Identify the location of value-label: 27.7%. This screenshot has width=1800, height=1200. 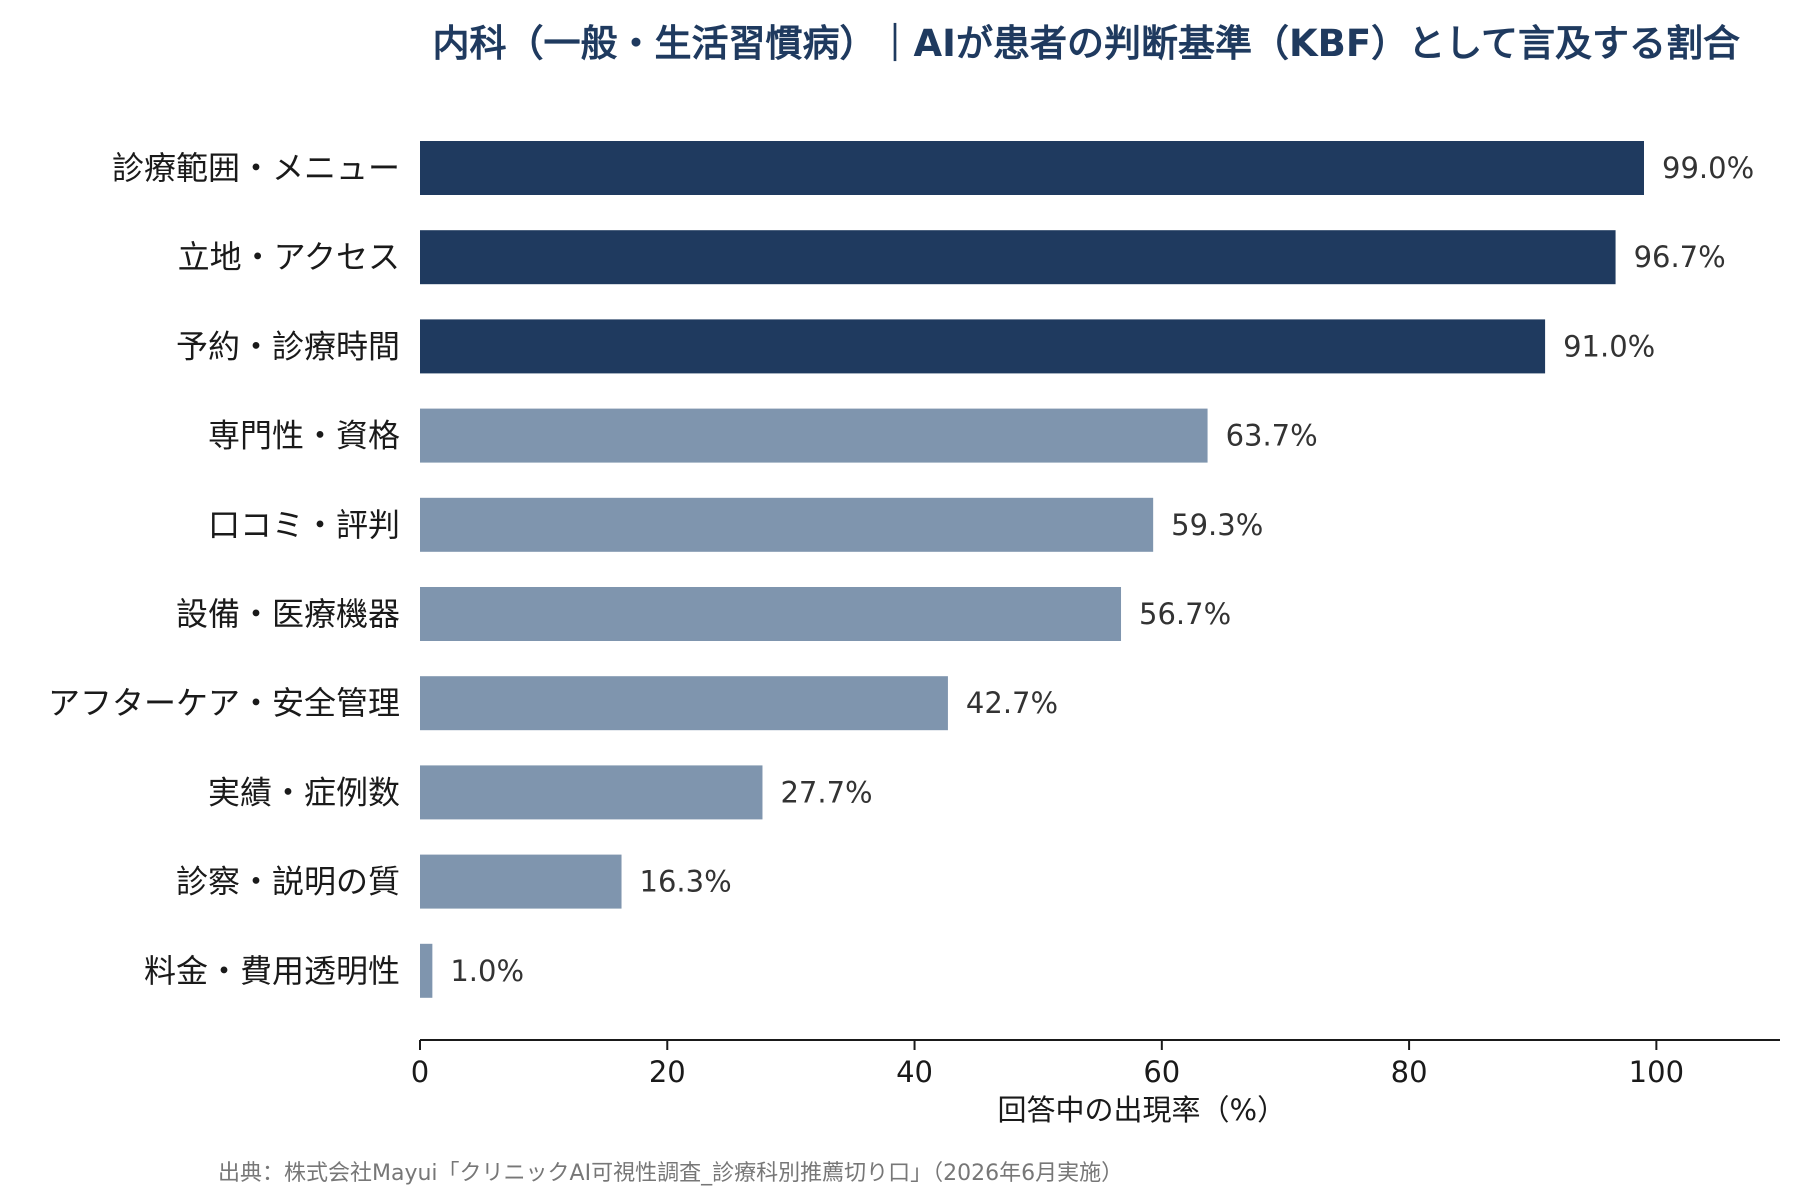
(826, 792).